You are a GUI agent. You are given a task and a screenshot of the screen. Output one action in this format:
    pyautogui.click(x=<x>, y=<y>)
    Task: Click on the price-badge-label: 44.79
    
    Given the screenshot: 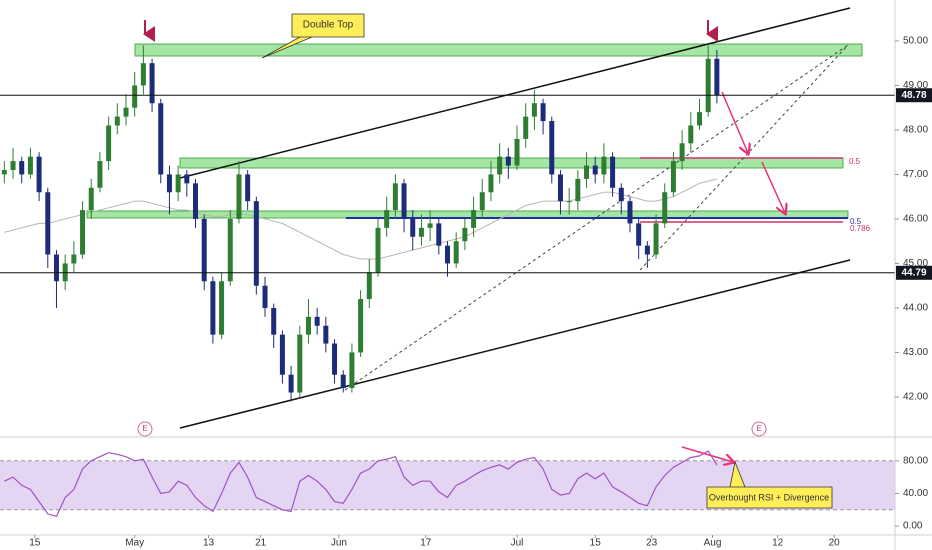 What is the action you would take?
    pyautogui.click(x=913, y=272)
    